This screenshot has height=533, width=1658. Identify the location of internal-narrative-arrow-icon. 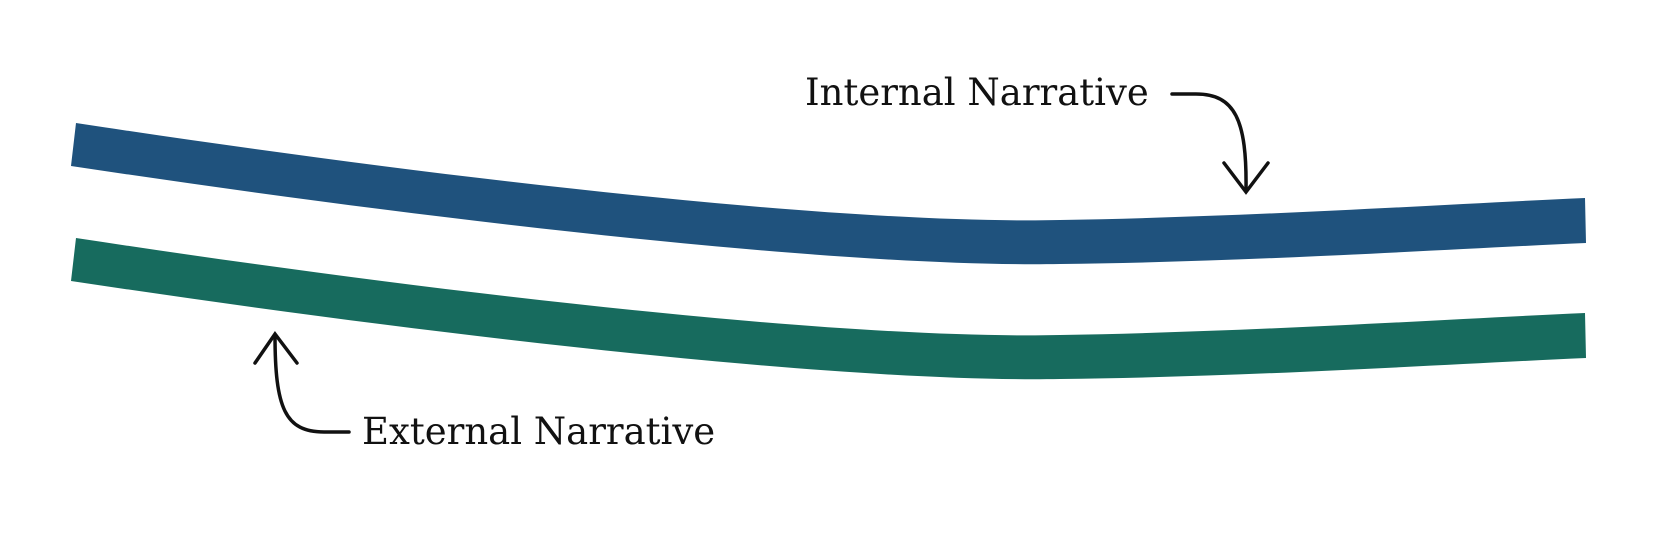
(1220, 143).